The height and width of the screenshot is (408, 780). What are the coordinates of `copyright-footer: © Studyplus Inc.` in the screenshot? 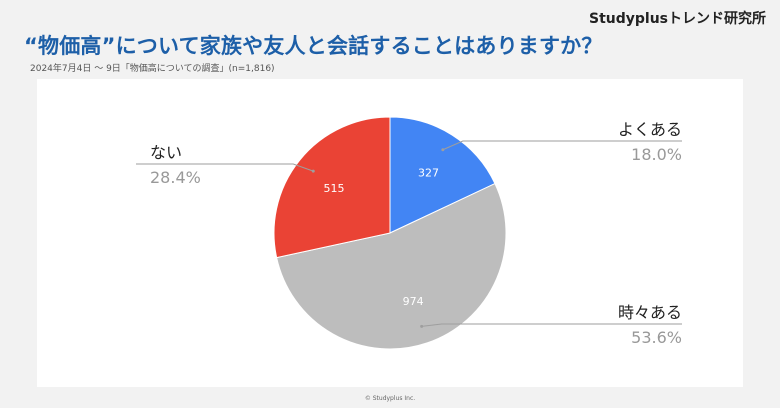 It's located at (390, 398).